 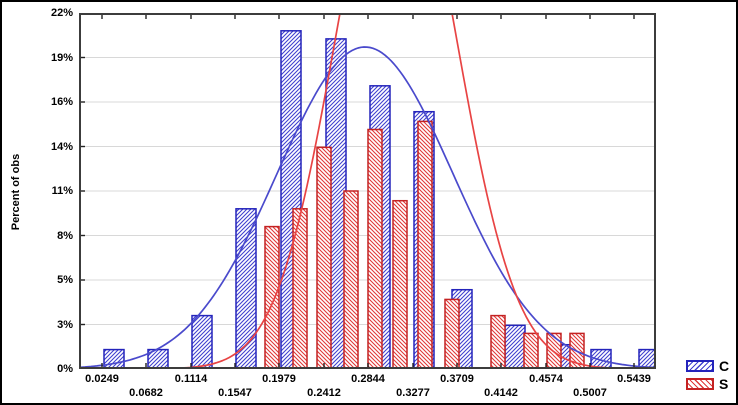 What do you see at coordinates (65, 324) in the screenshot?
I see `y-tick-label-3: 3%` at bounding box center [65, 324].